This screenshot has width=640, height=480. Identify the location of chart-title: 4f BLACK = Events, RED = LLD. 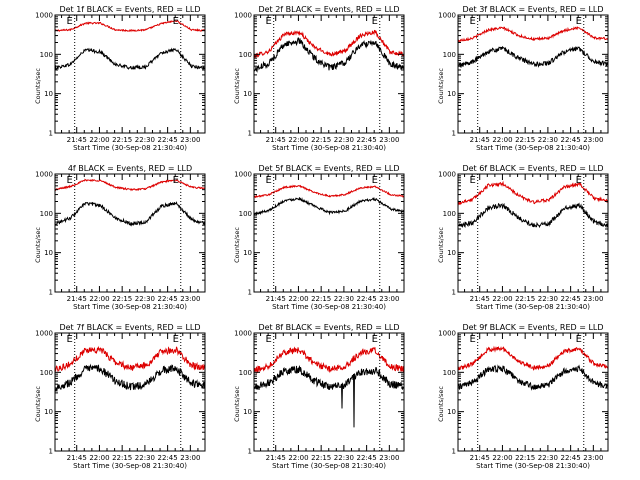
(130, 168).